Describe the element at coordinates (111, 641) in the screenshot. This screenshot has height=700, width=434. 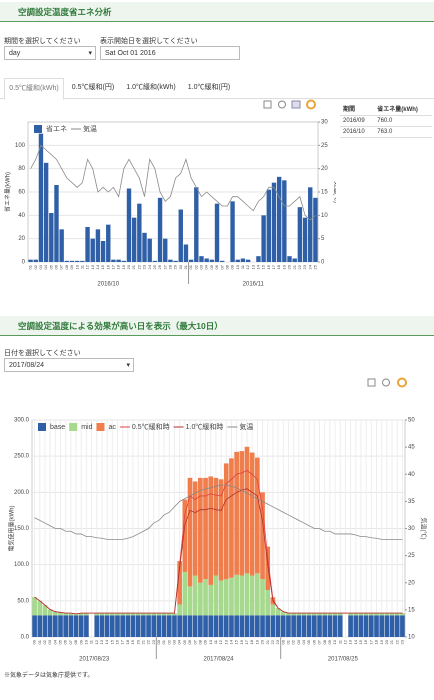
I see `x-tick-label: 15` at that location.